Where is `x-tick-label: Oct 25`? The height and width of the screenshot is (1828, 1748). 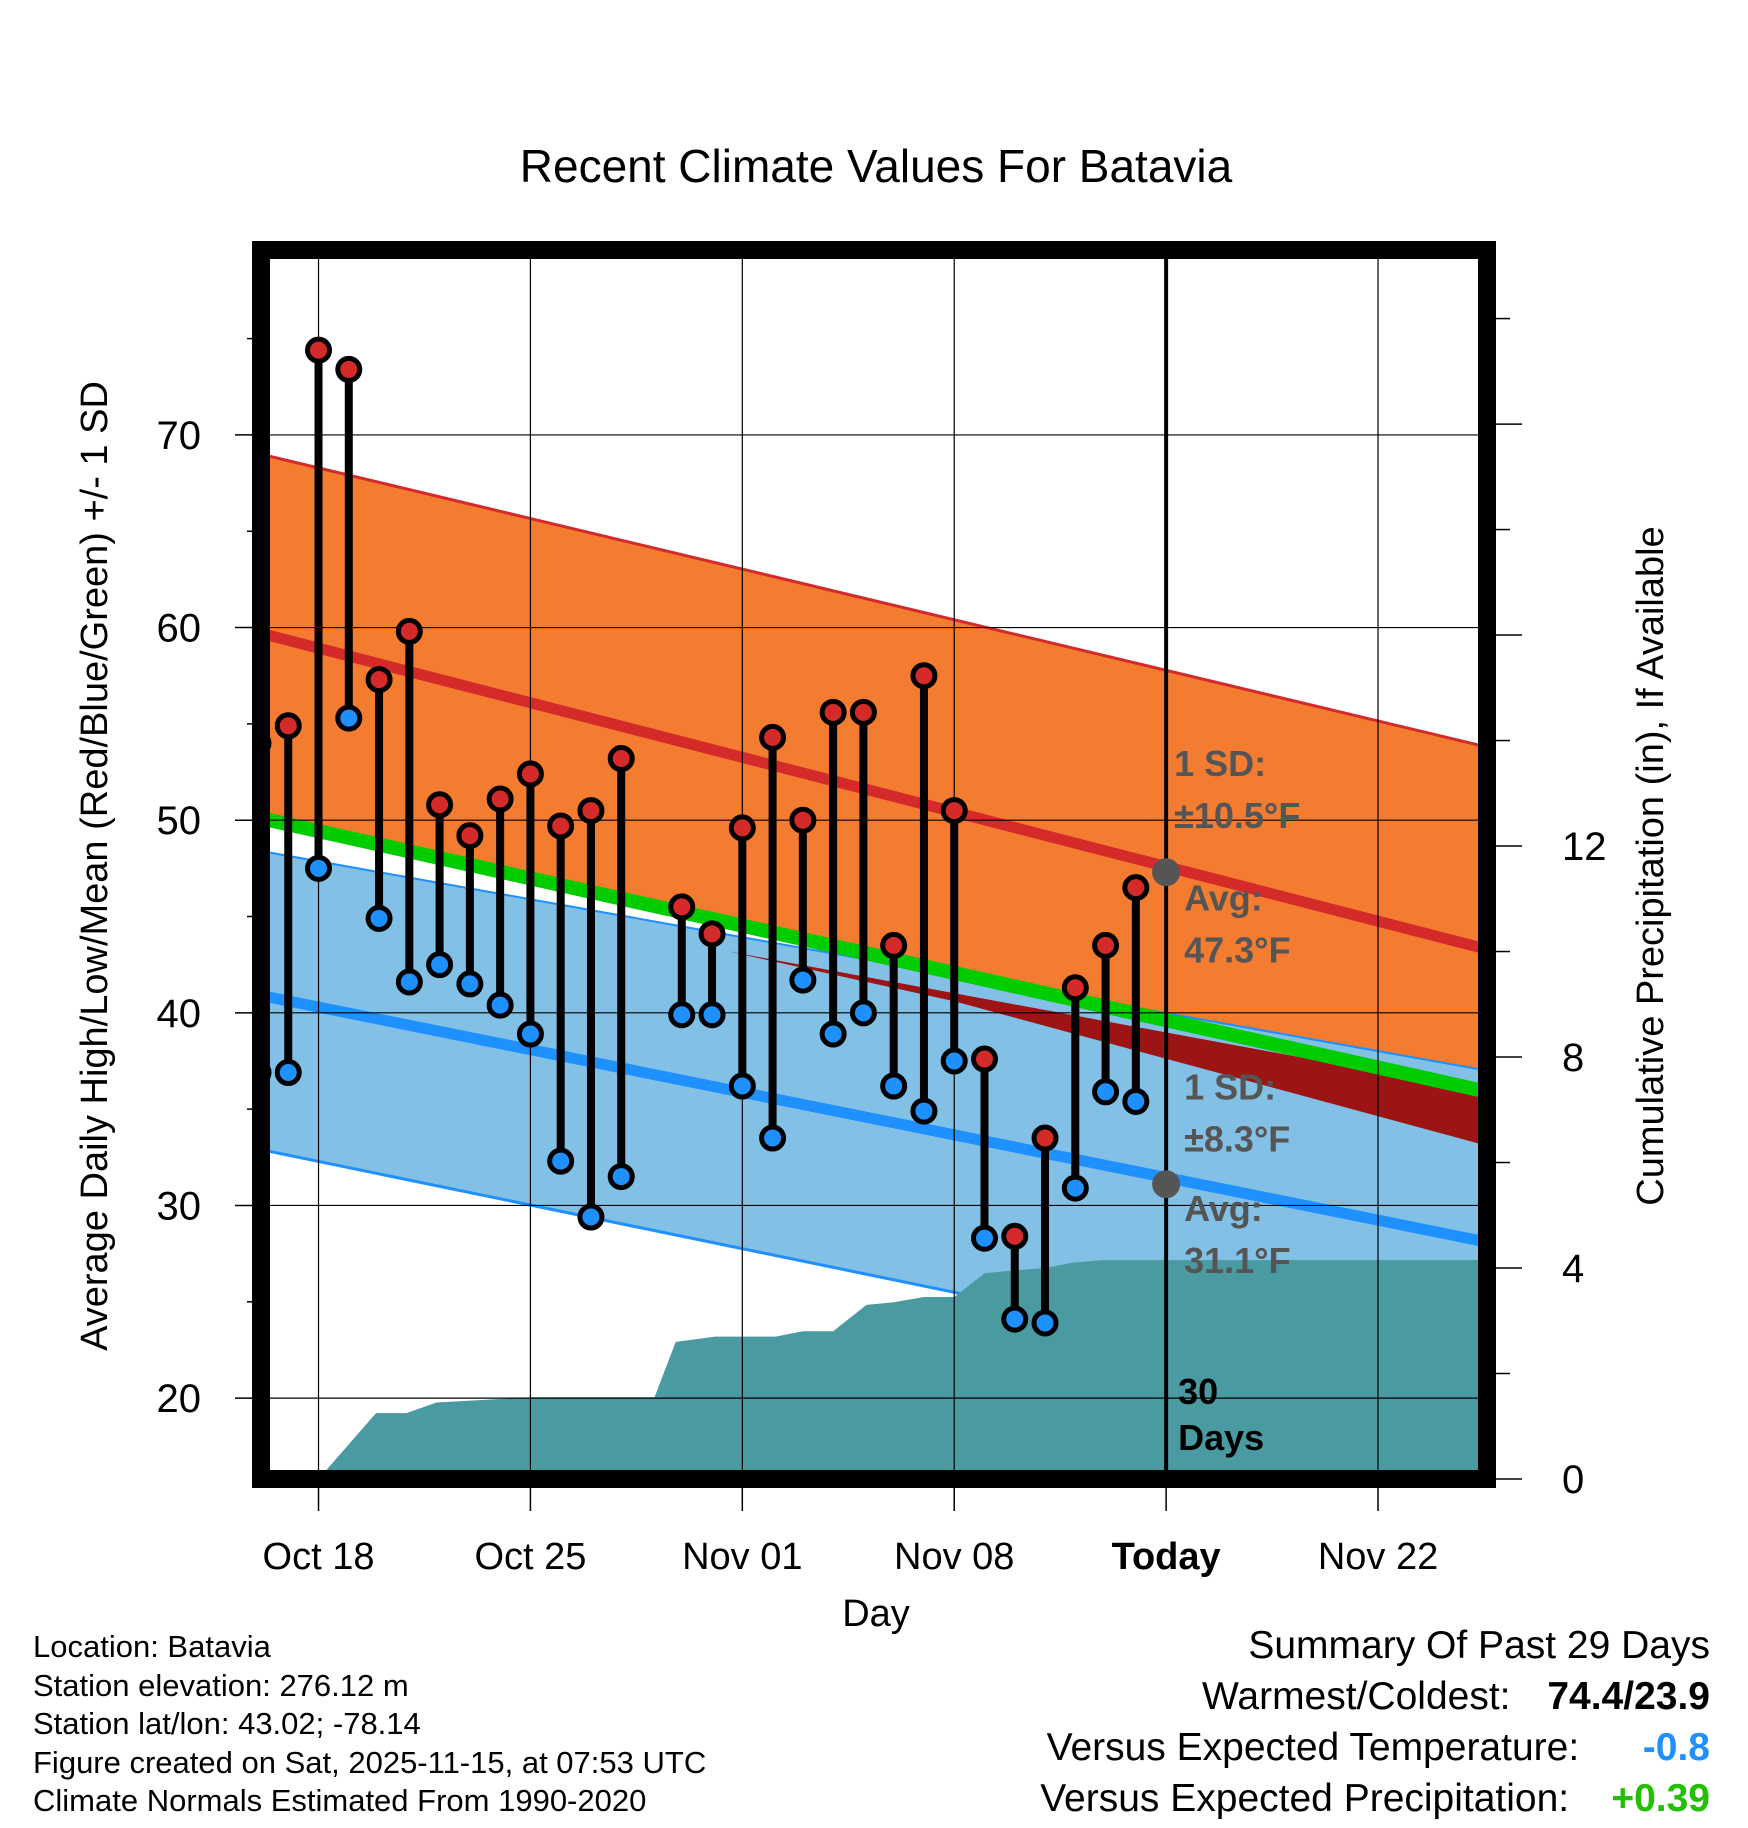 x-tick-label: Oct 25 is located at coordinates (530, 1557).